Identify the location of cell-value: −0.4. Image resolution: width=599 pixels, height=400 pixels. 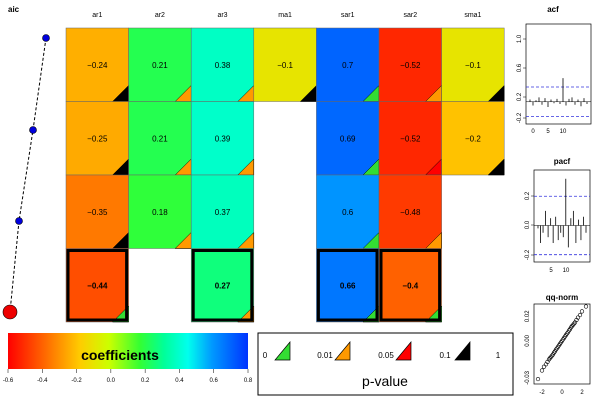
(410, 285).